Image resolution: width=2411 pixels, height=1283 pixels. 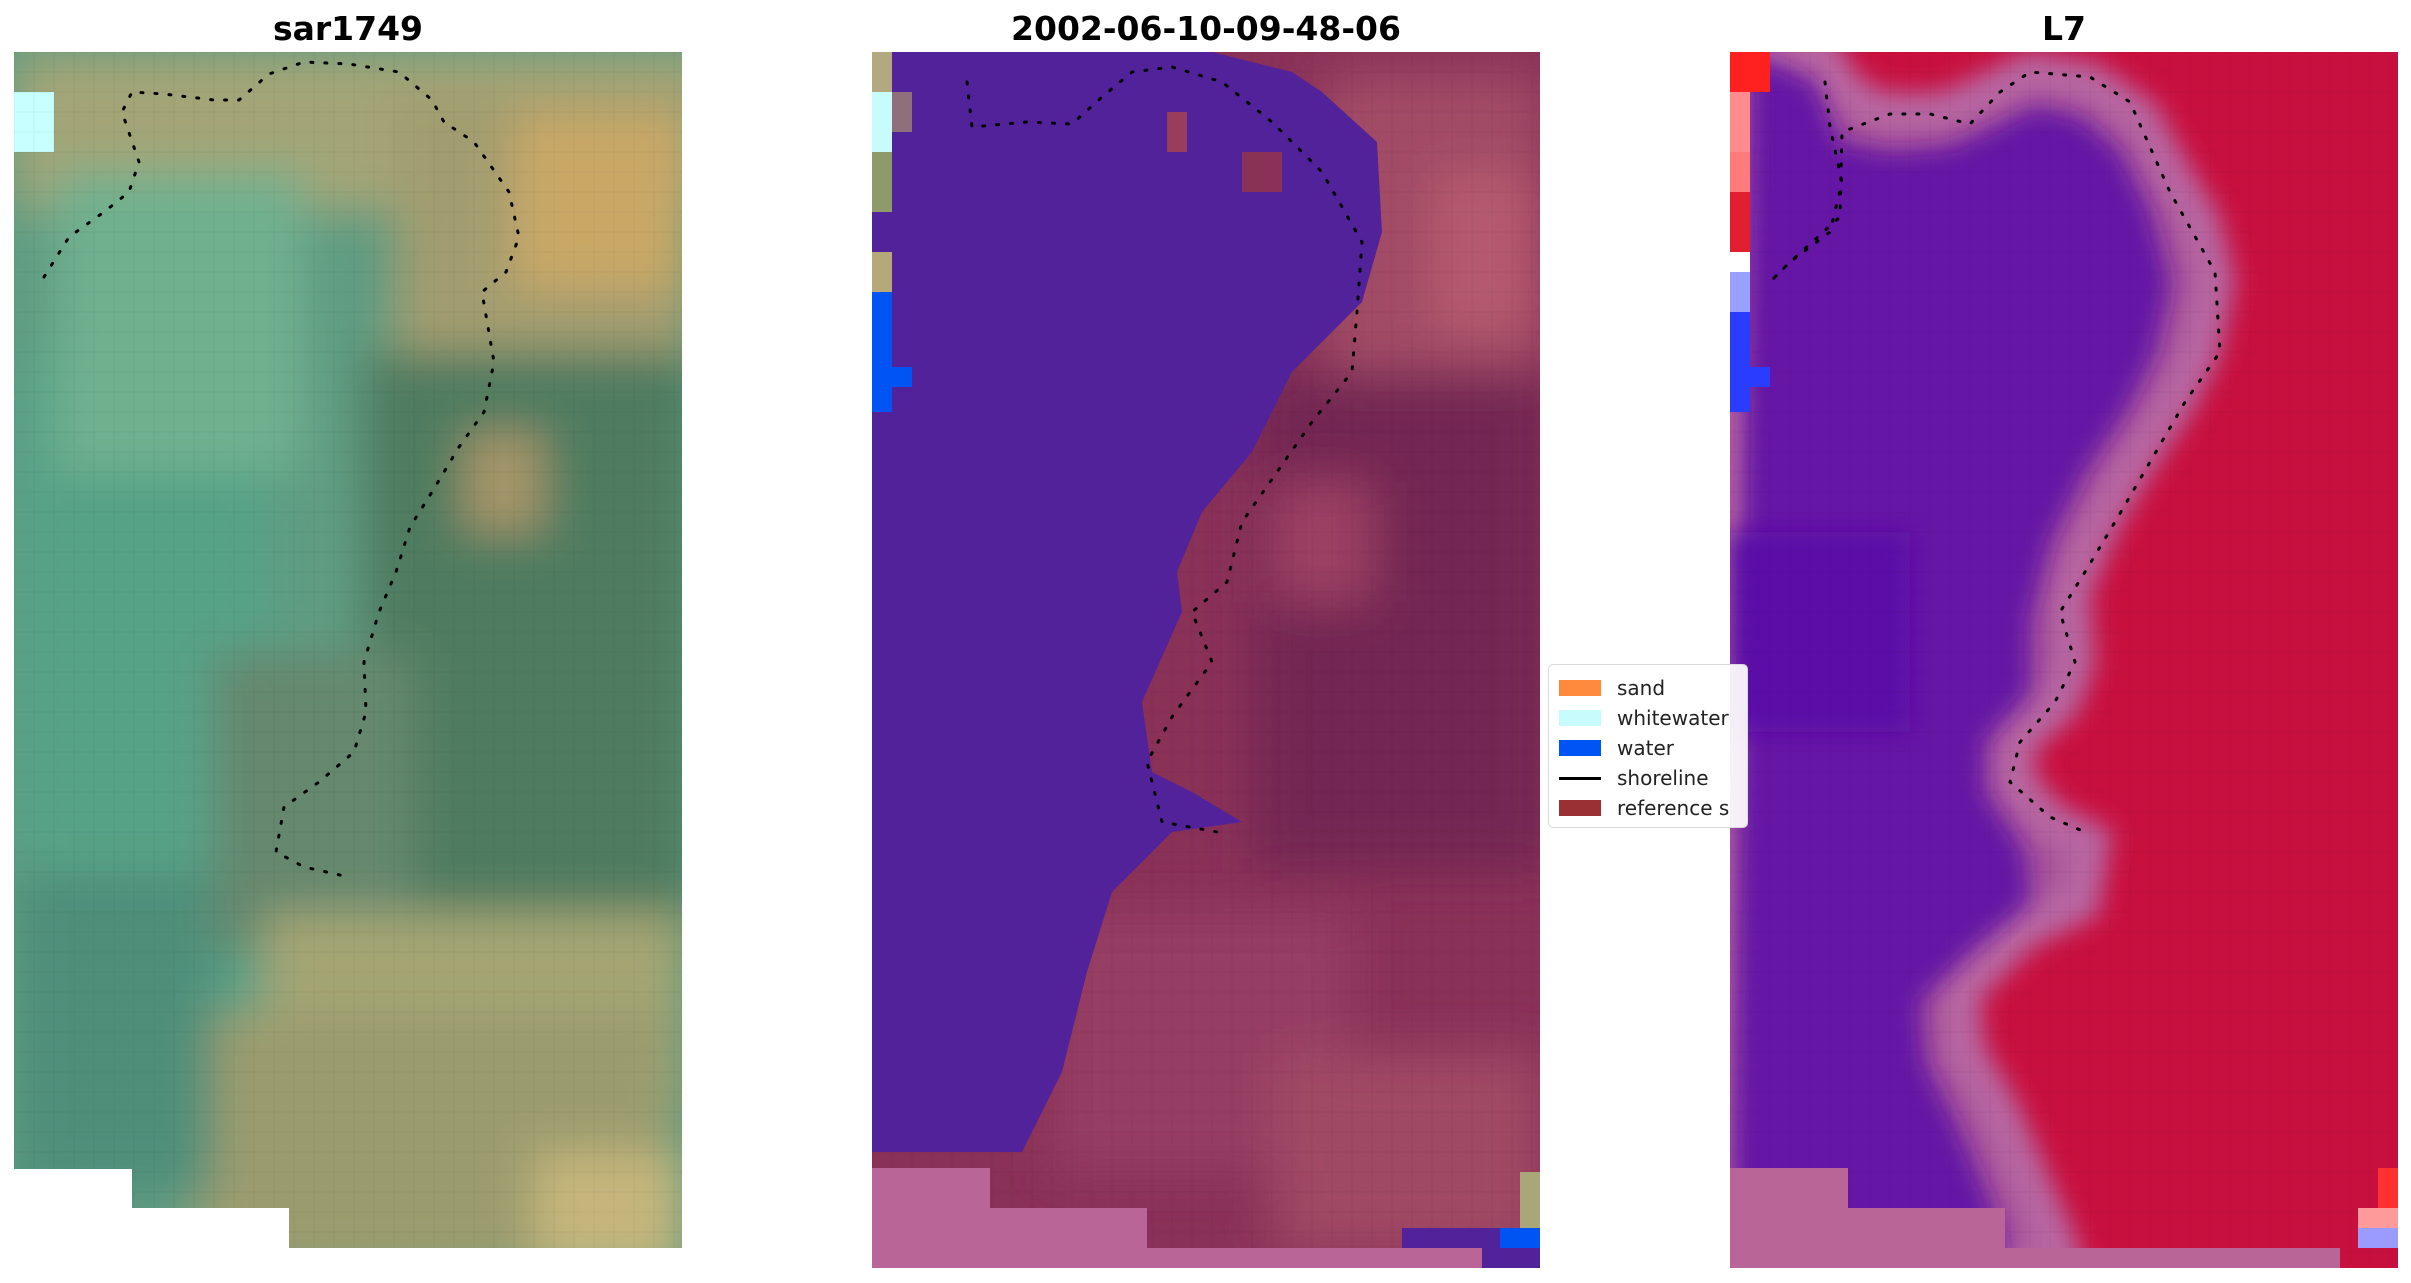 What do you see at coordinates (1580, 688) in the screenshot?
I see `legend-swatch-sand` at bounding box center [1580, 688].